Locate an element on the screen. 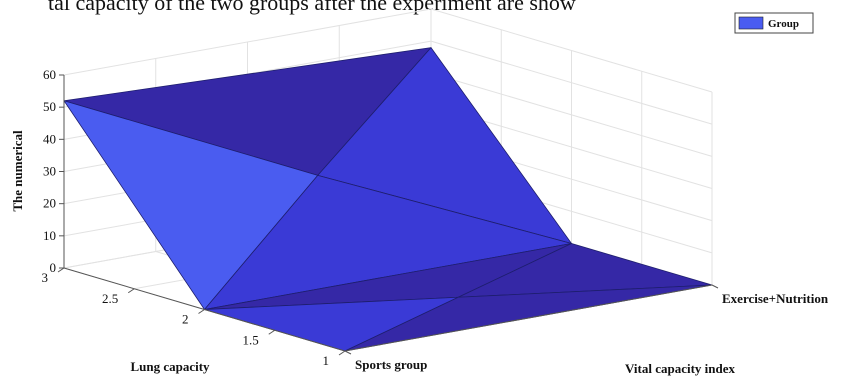 This screenshot has width=858, height=376. z-tick-label: 30 is located at coordinates (49, 171).